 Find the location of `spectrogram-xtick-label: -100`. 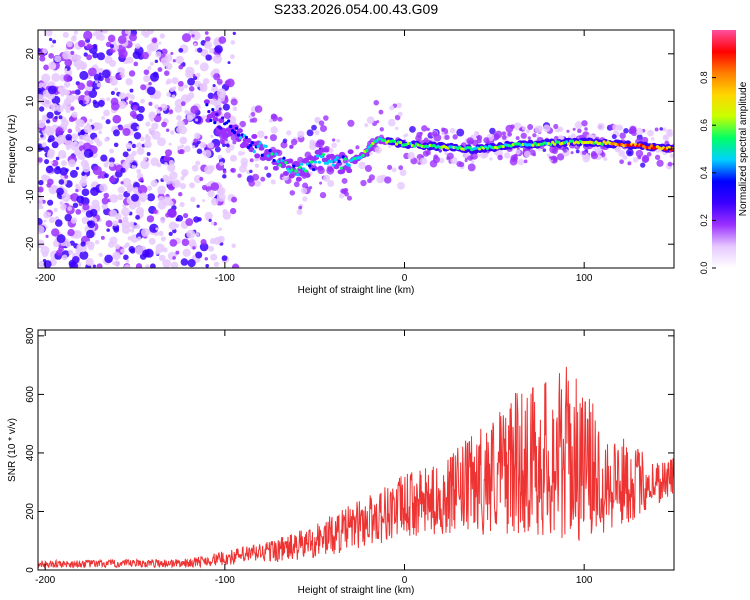

spectrogram-xtick-label: -100 is located at coordinates (225, 278).